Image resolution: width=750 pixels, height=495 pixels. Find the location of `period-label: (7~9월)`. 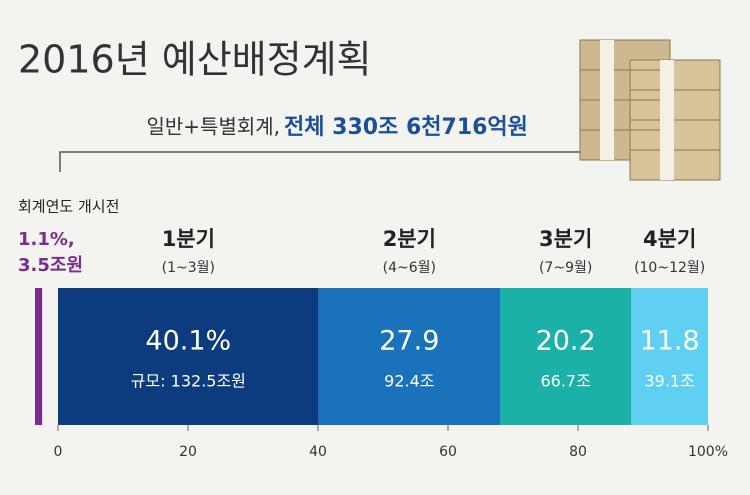

period-label: (7~9월) is located at coordinates (565, 268).